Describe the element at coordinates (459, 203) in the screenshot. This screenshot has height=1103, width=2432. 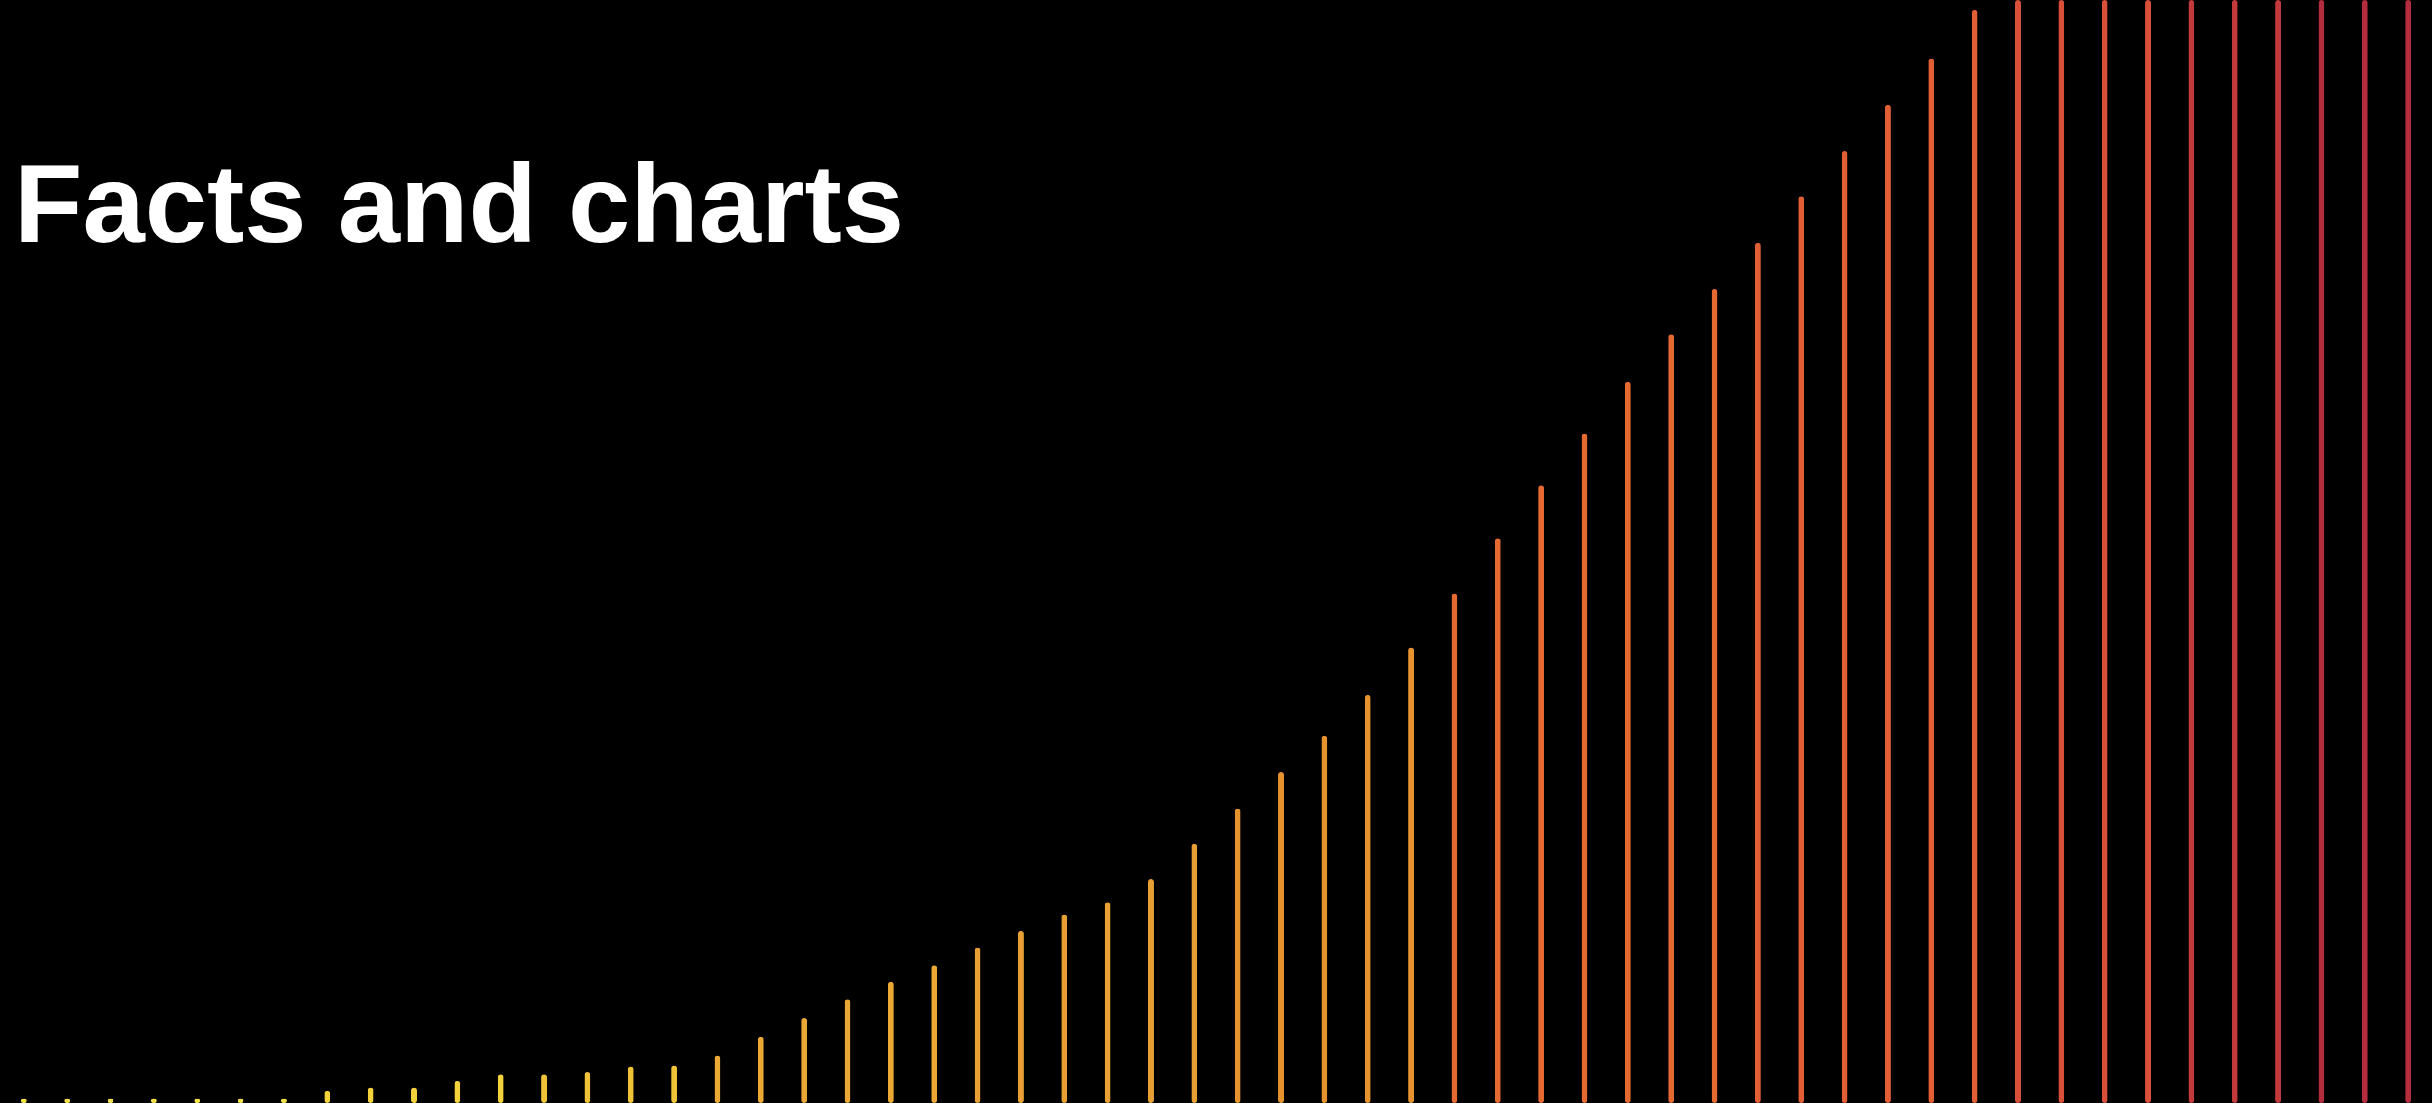
I see `text: Facts and charts` at that location.